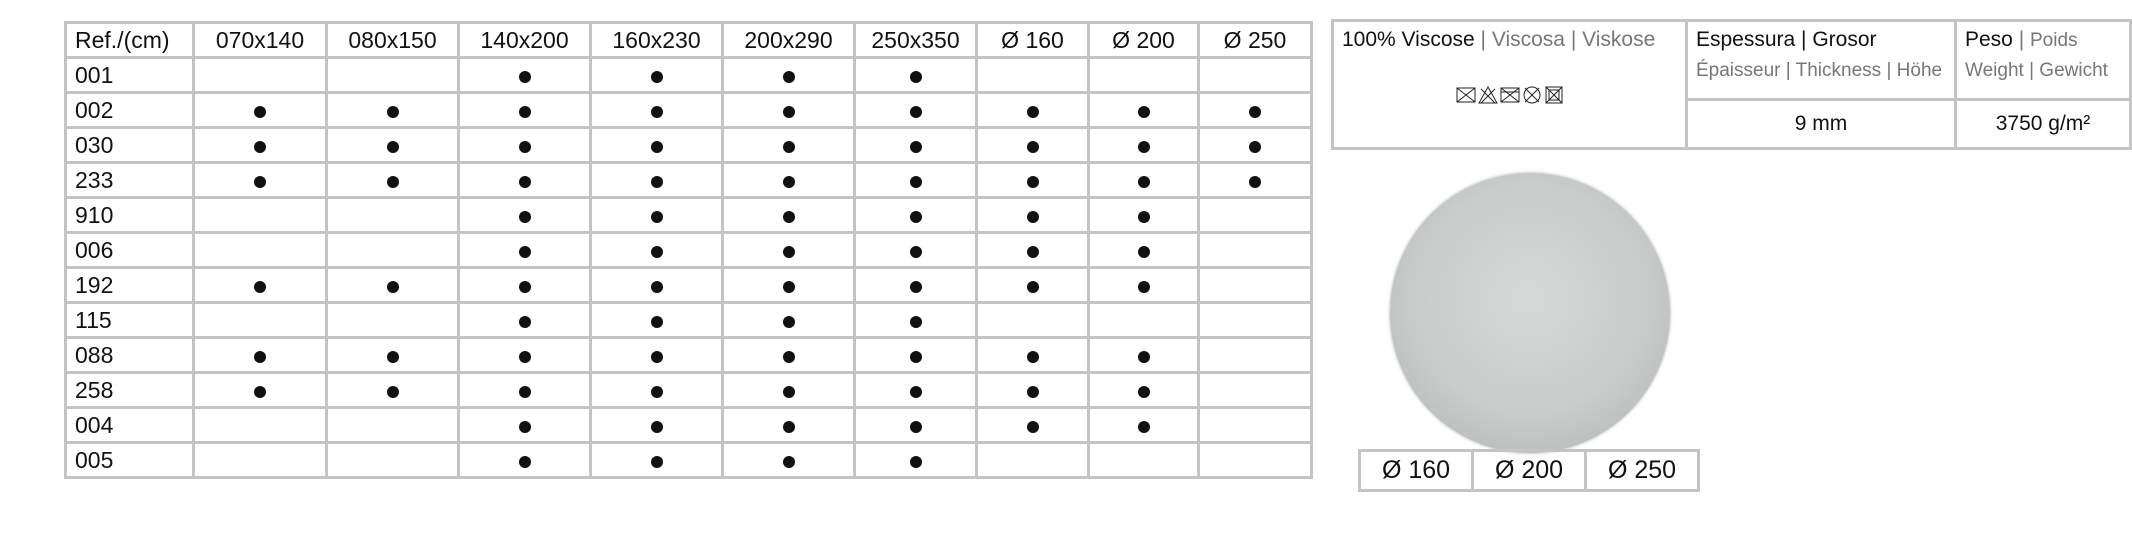  What do you see at coordinates (129, 215) in the screenshot?
I see `ref-cell: 910` at bounding box center [129, 215].